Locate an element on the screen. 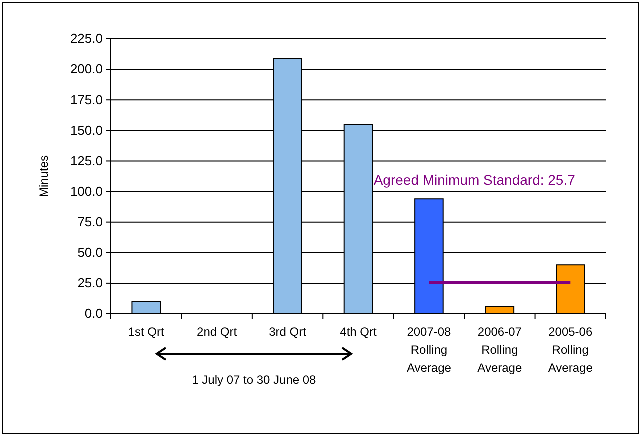 The height and width of the screenshot is (437, 643). x-tick-label: 3rd Qrt is located at coordinates (288, 332).